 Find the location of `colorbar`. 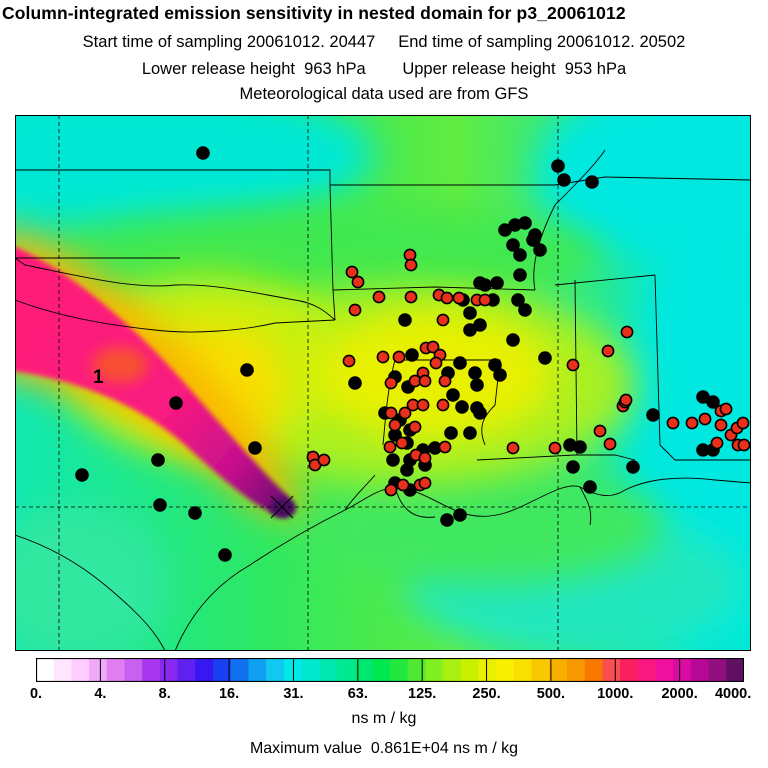

colorbar is located at coordinates (390, 670).